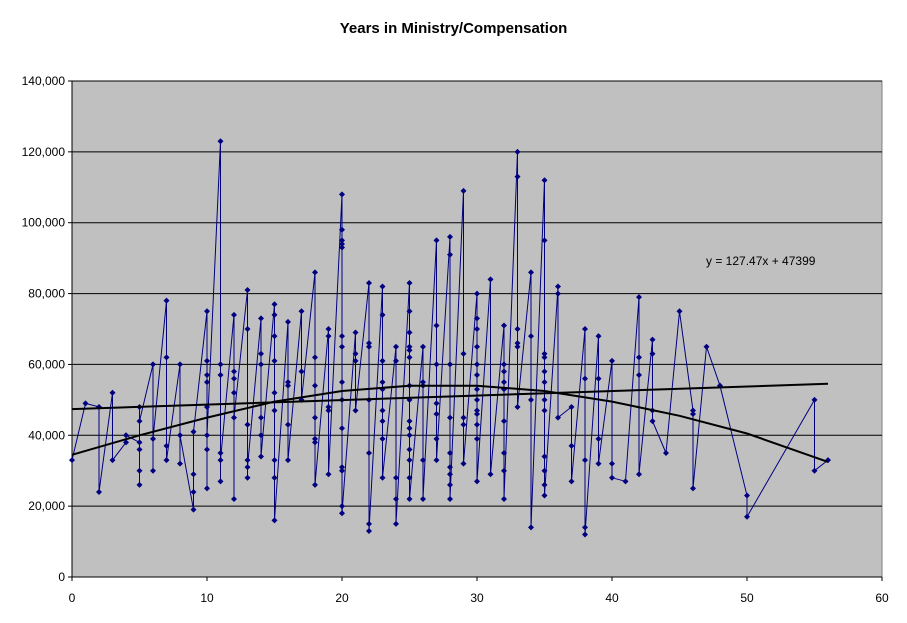  Describe the element at coordinates (46, 506) in the screenshot. I see `y-tick-label: 20,000` at that location.